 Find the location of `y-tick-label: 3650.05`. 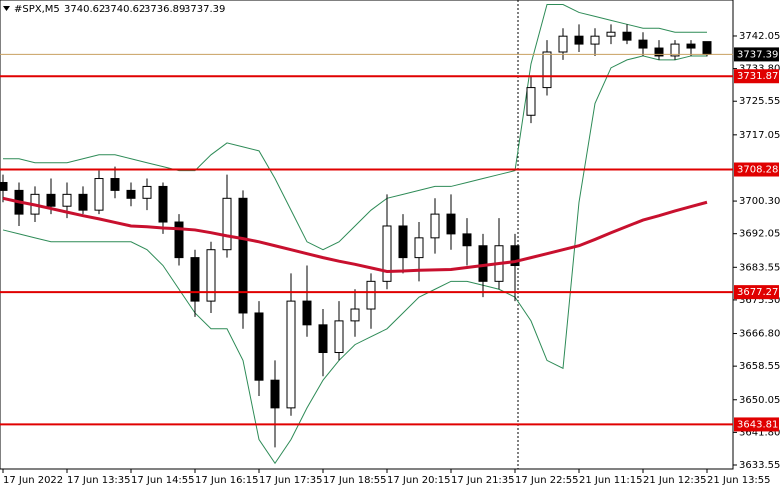

y-tick-label: 3650.05 is located at coordinates (759, 400).